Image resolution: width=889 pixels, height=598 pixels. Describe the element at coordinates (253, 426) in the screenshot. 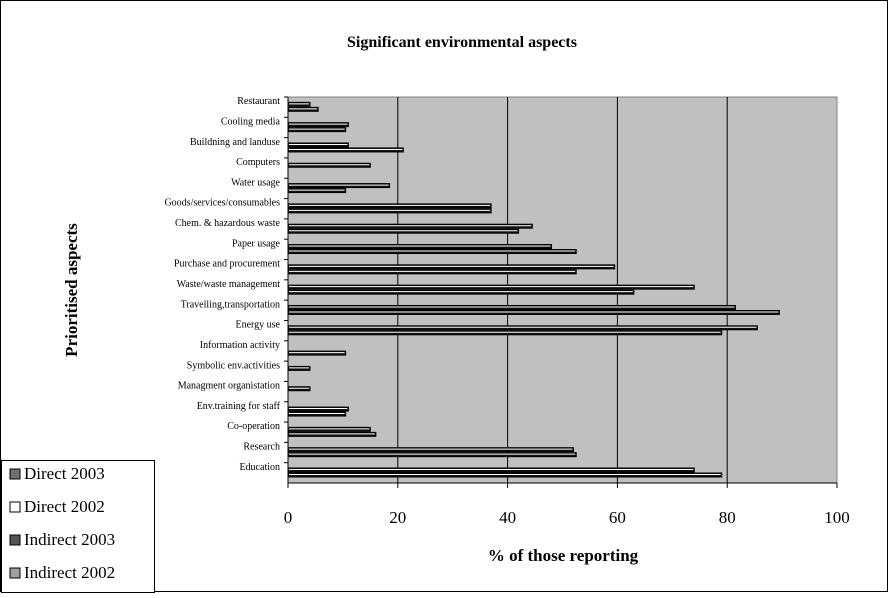

I see `y-tick-label: Co-operation` at that location.